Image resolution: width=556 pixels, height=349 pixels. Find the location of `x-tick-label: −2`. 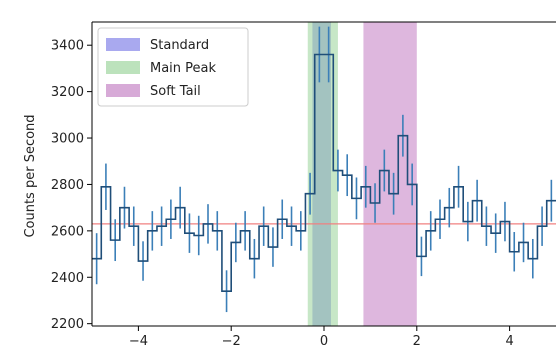

x-tick-label: −2 is located at coordinates (231, 341).